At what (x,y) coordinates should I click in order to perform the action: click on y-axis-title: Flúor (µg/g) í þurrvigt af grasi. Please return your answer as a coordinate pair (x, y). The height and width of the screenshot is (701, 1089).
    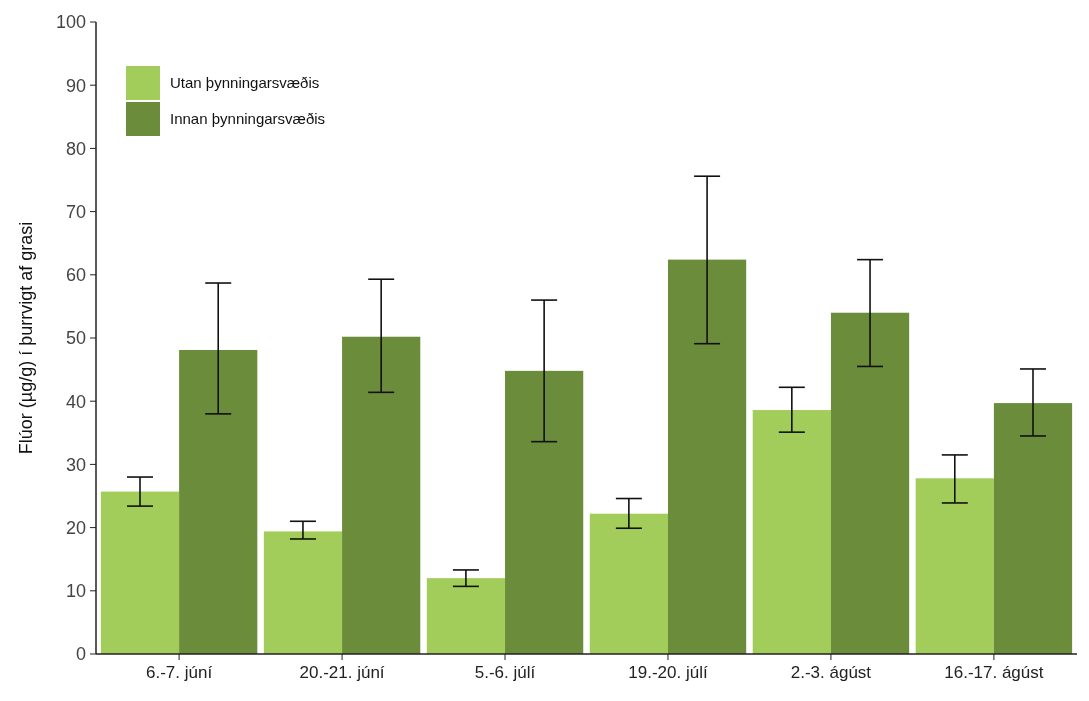
    Looking at the image, I should click on (26, 338).